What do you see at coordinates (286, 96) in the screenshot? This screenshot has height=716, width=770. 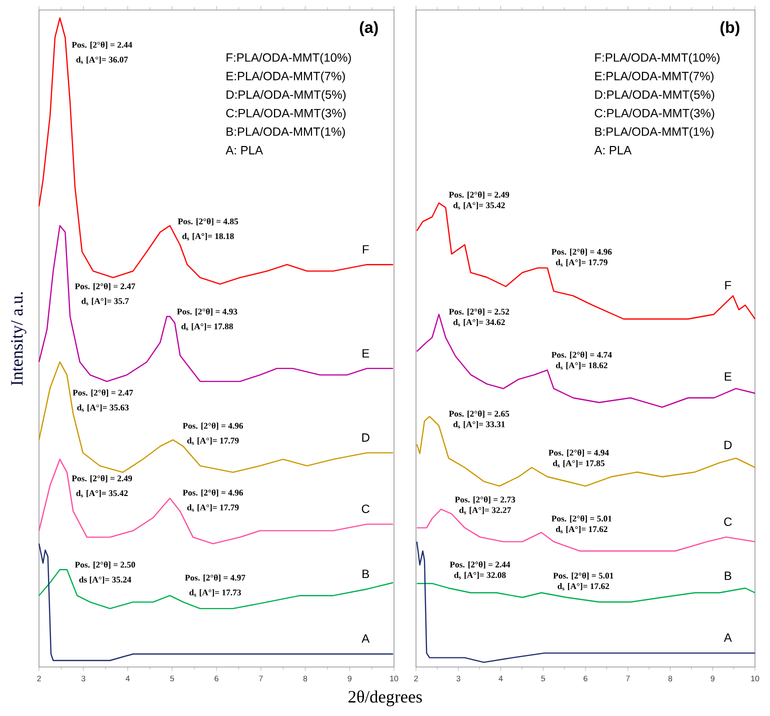 I see `annotation: D:PLA/ODA-MMT(5%)` at bounding box center [286, 96].